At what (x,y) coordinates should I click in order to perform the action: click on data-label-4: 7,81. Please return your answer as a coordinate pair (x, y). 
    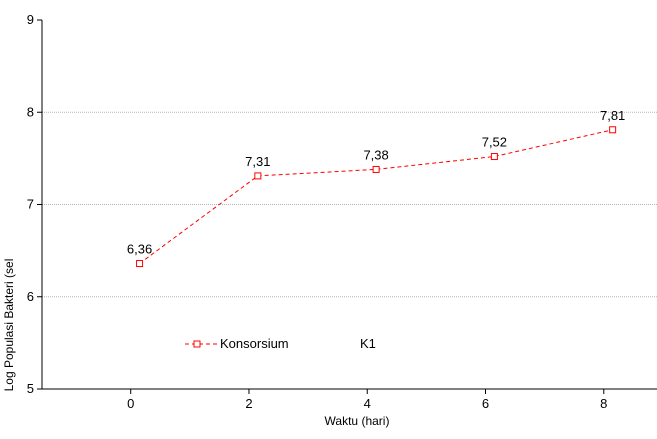
    Looking at the image, I should click on (612, 115).